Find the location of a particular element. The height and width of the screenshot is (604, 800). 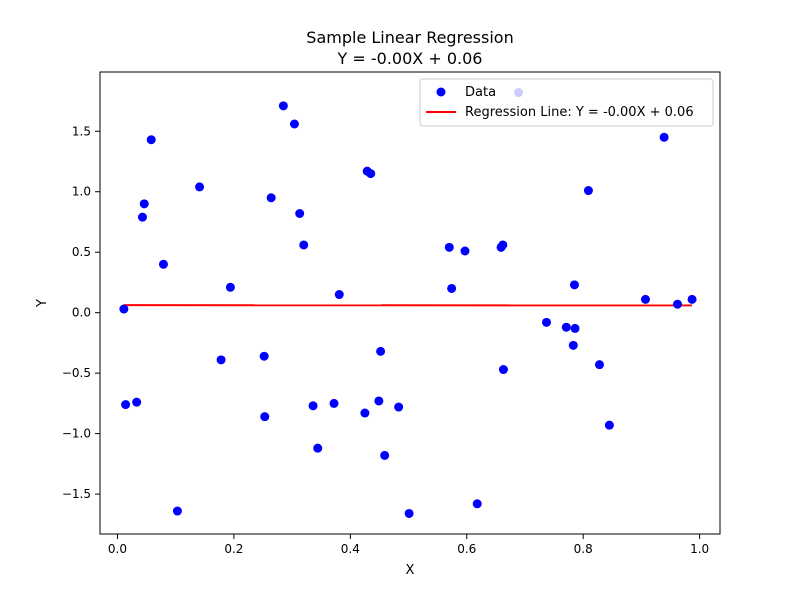

x-tick-label-1: 0.2 is located at coordinates (233, 549).